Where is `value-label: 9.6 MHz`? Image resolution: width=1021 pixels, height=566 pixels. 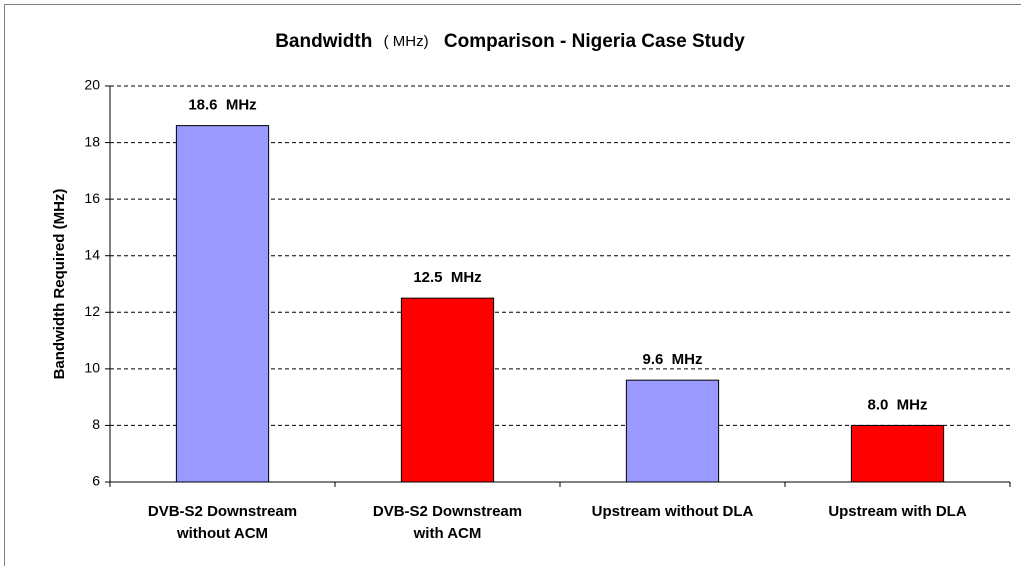 value-label: 9.6 MHz is located at coordinates (672, 359).